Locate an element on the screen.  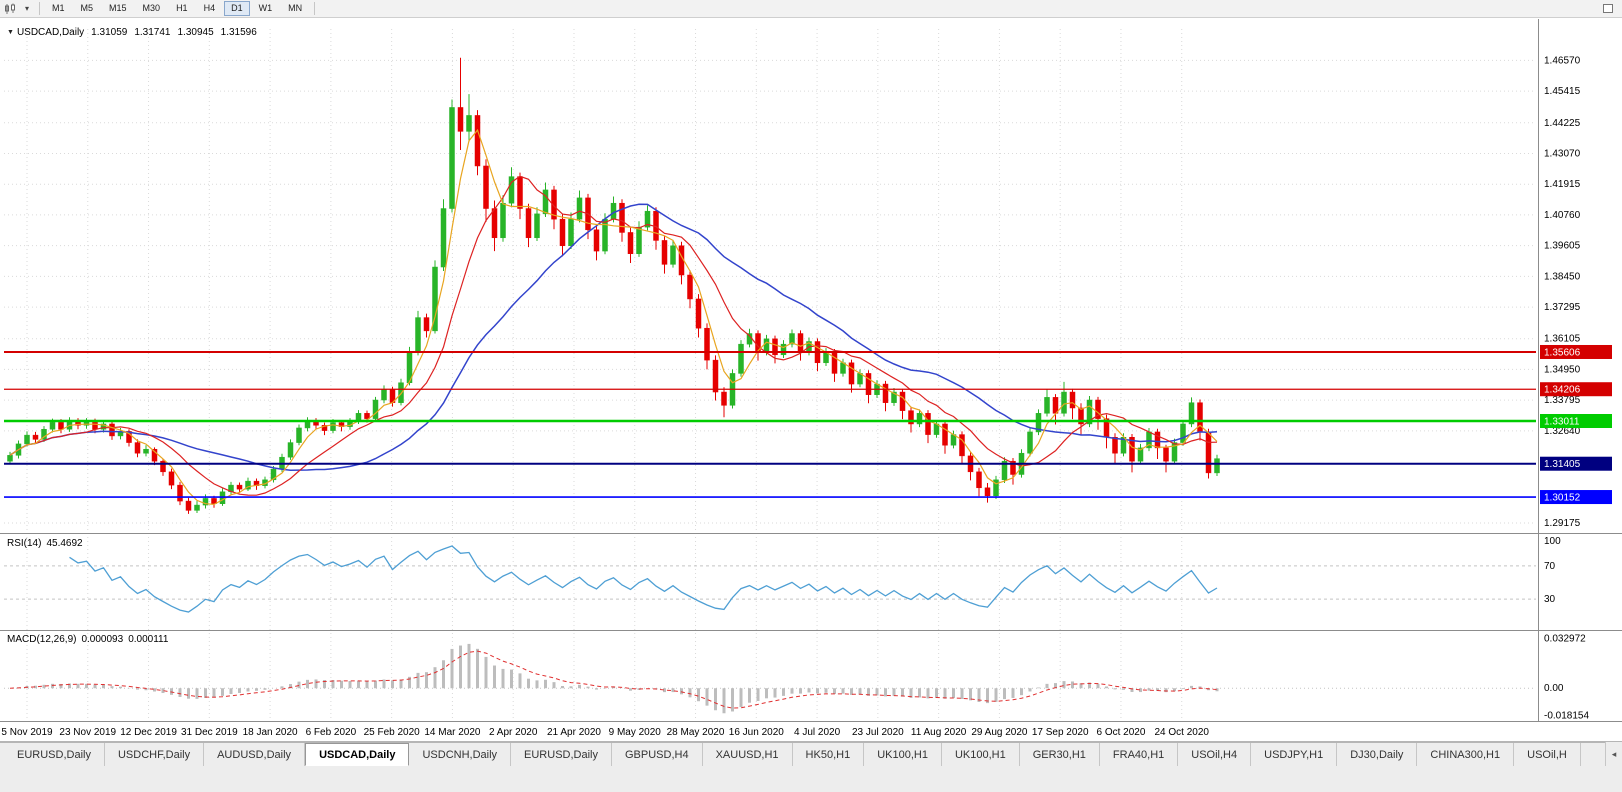
svg-text: 5 Nov 2019 is located at coordinates (27, 732).